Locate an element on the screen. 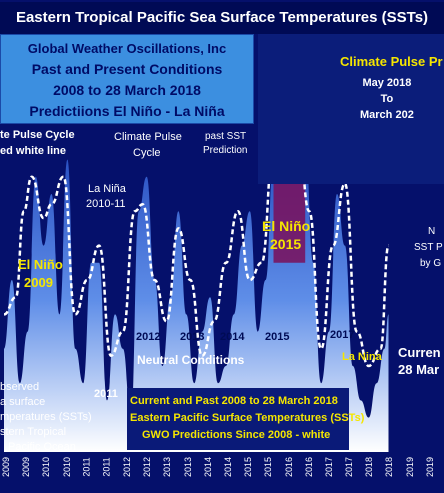 The height and width of the screenshot is (493, 444). label-past-sst-1: past SST is located at coordinates (226, 136).